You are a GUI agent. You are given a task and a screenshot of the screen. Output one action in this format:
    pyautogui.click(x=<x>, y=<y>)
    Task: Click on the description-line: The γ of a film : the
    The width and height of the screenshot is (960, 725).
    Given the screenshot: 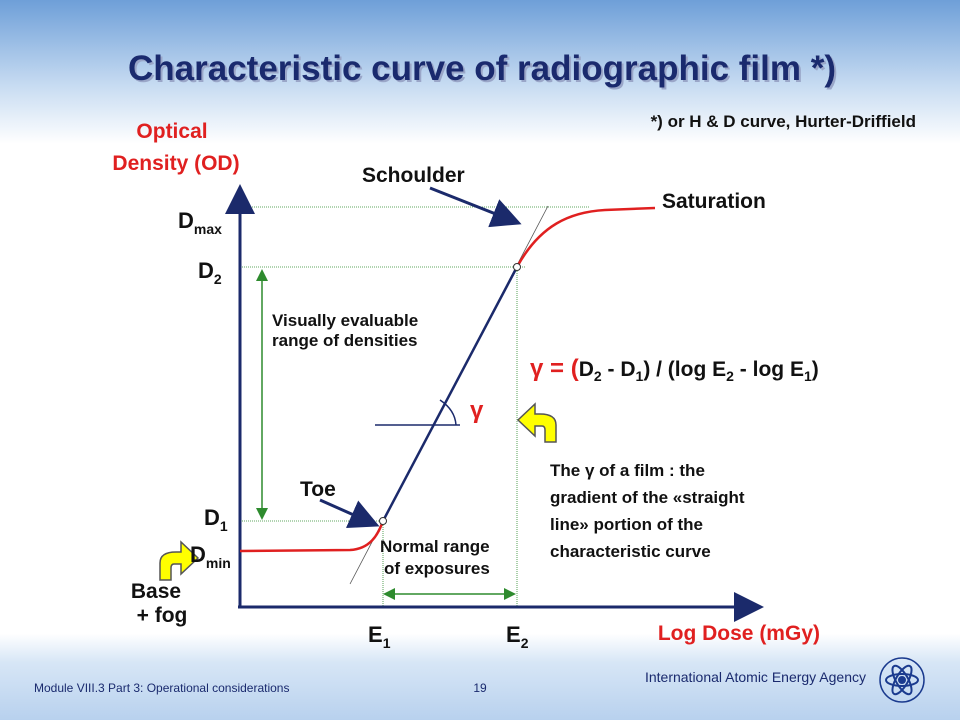 What is the action you would take?
    pyautogui.click(x=627, y=470)
    